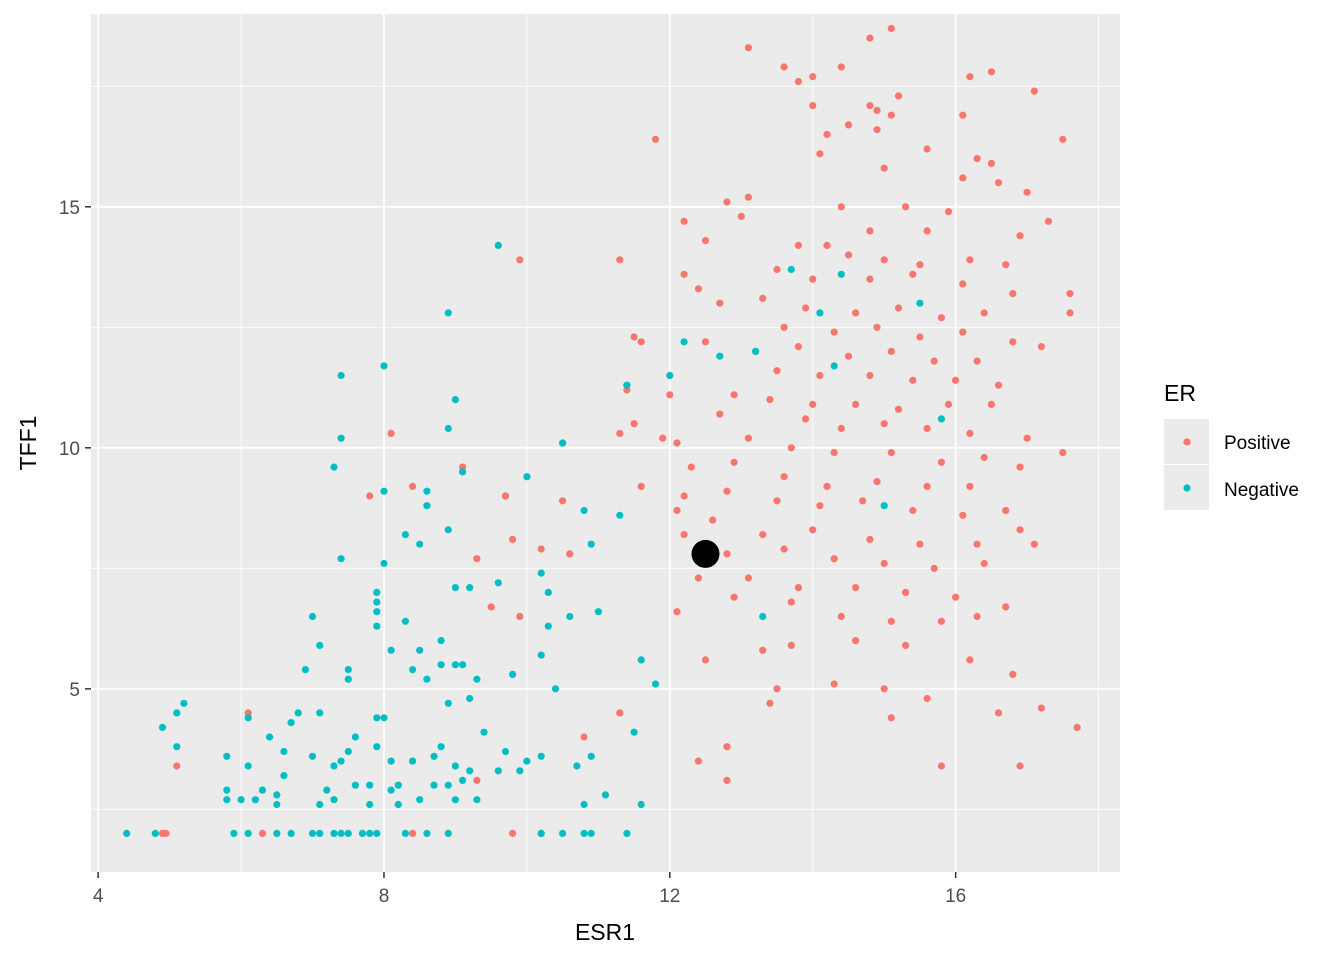 This screenshot has height=960, width=1344. Describe the element at coordinates (28, 443) in the screenshot. I see `y-axis-title: TFF1` at that location.